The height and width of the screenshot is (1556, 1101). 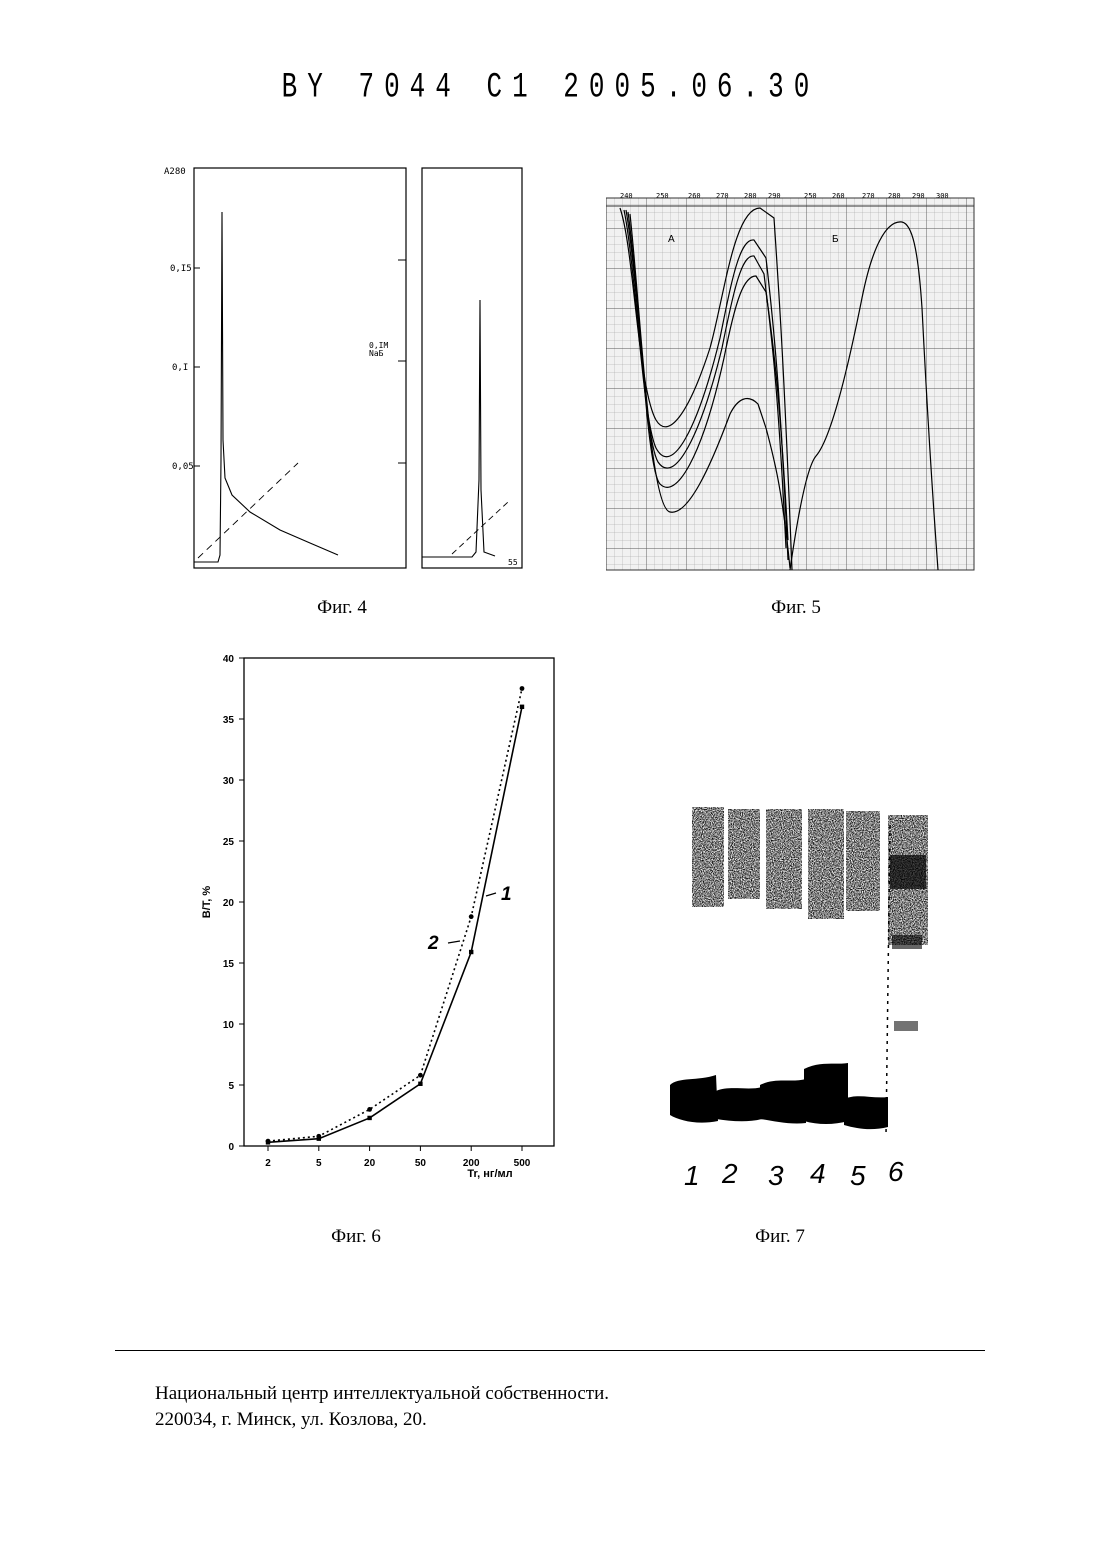 I want to click on footer-line-2: 220034, г. Минск, ул. Козлова, 20., so click(x=291, y=1420).